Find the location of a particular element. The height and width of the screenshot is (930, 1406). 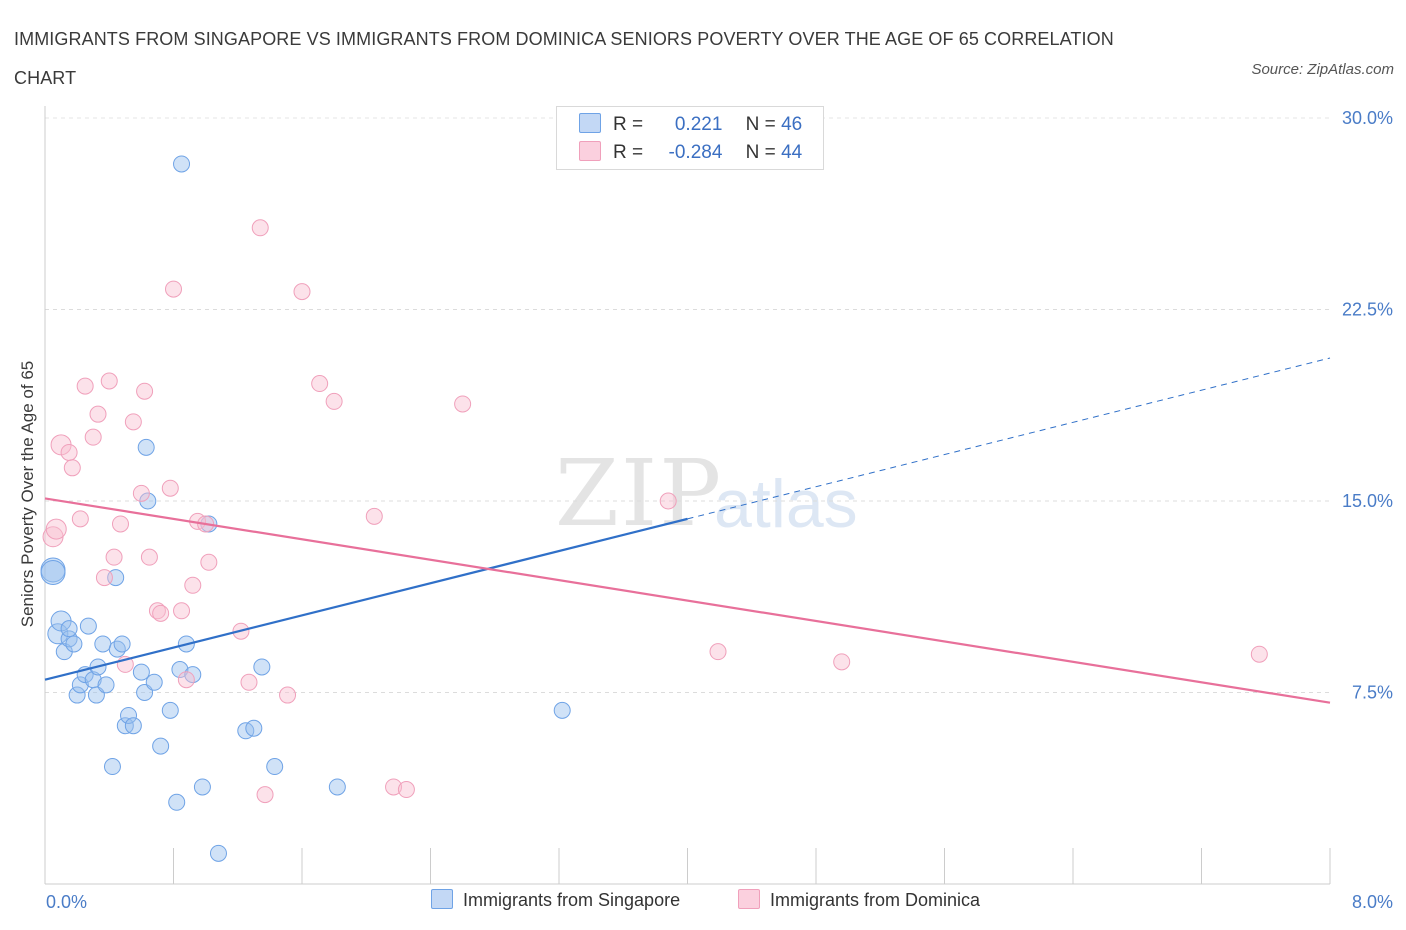

dominica-swatch is located at coordinates (590, 151).